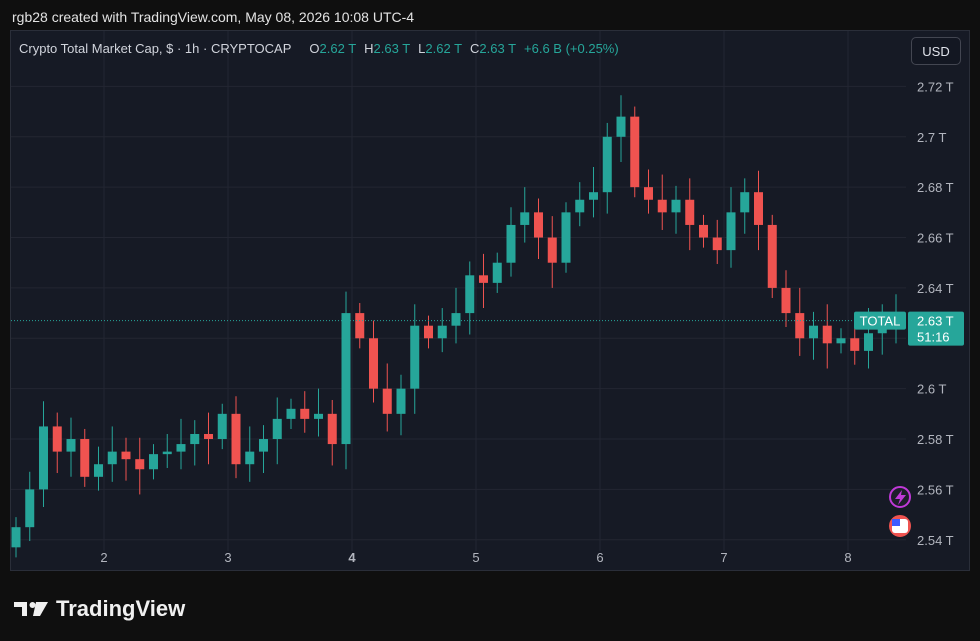 This screenshot has width=980, height=641. I want to click on y-tick-label: 2.56 T, so click(935, 489).